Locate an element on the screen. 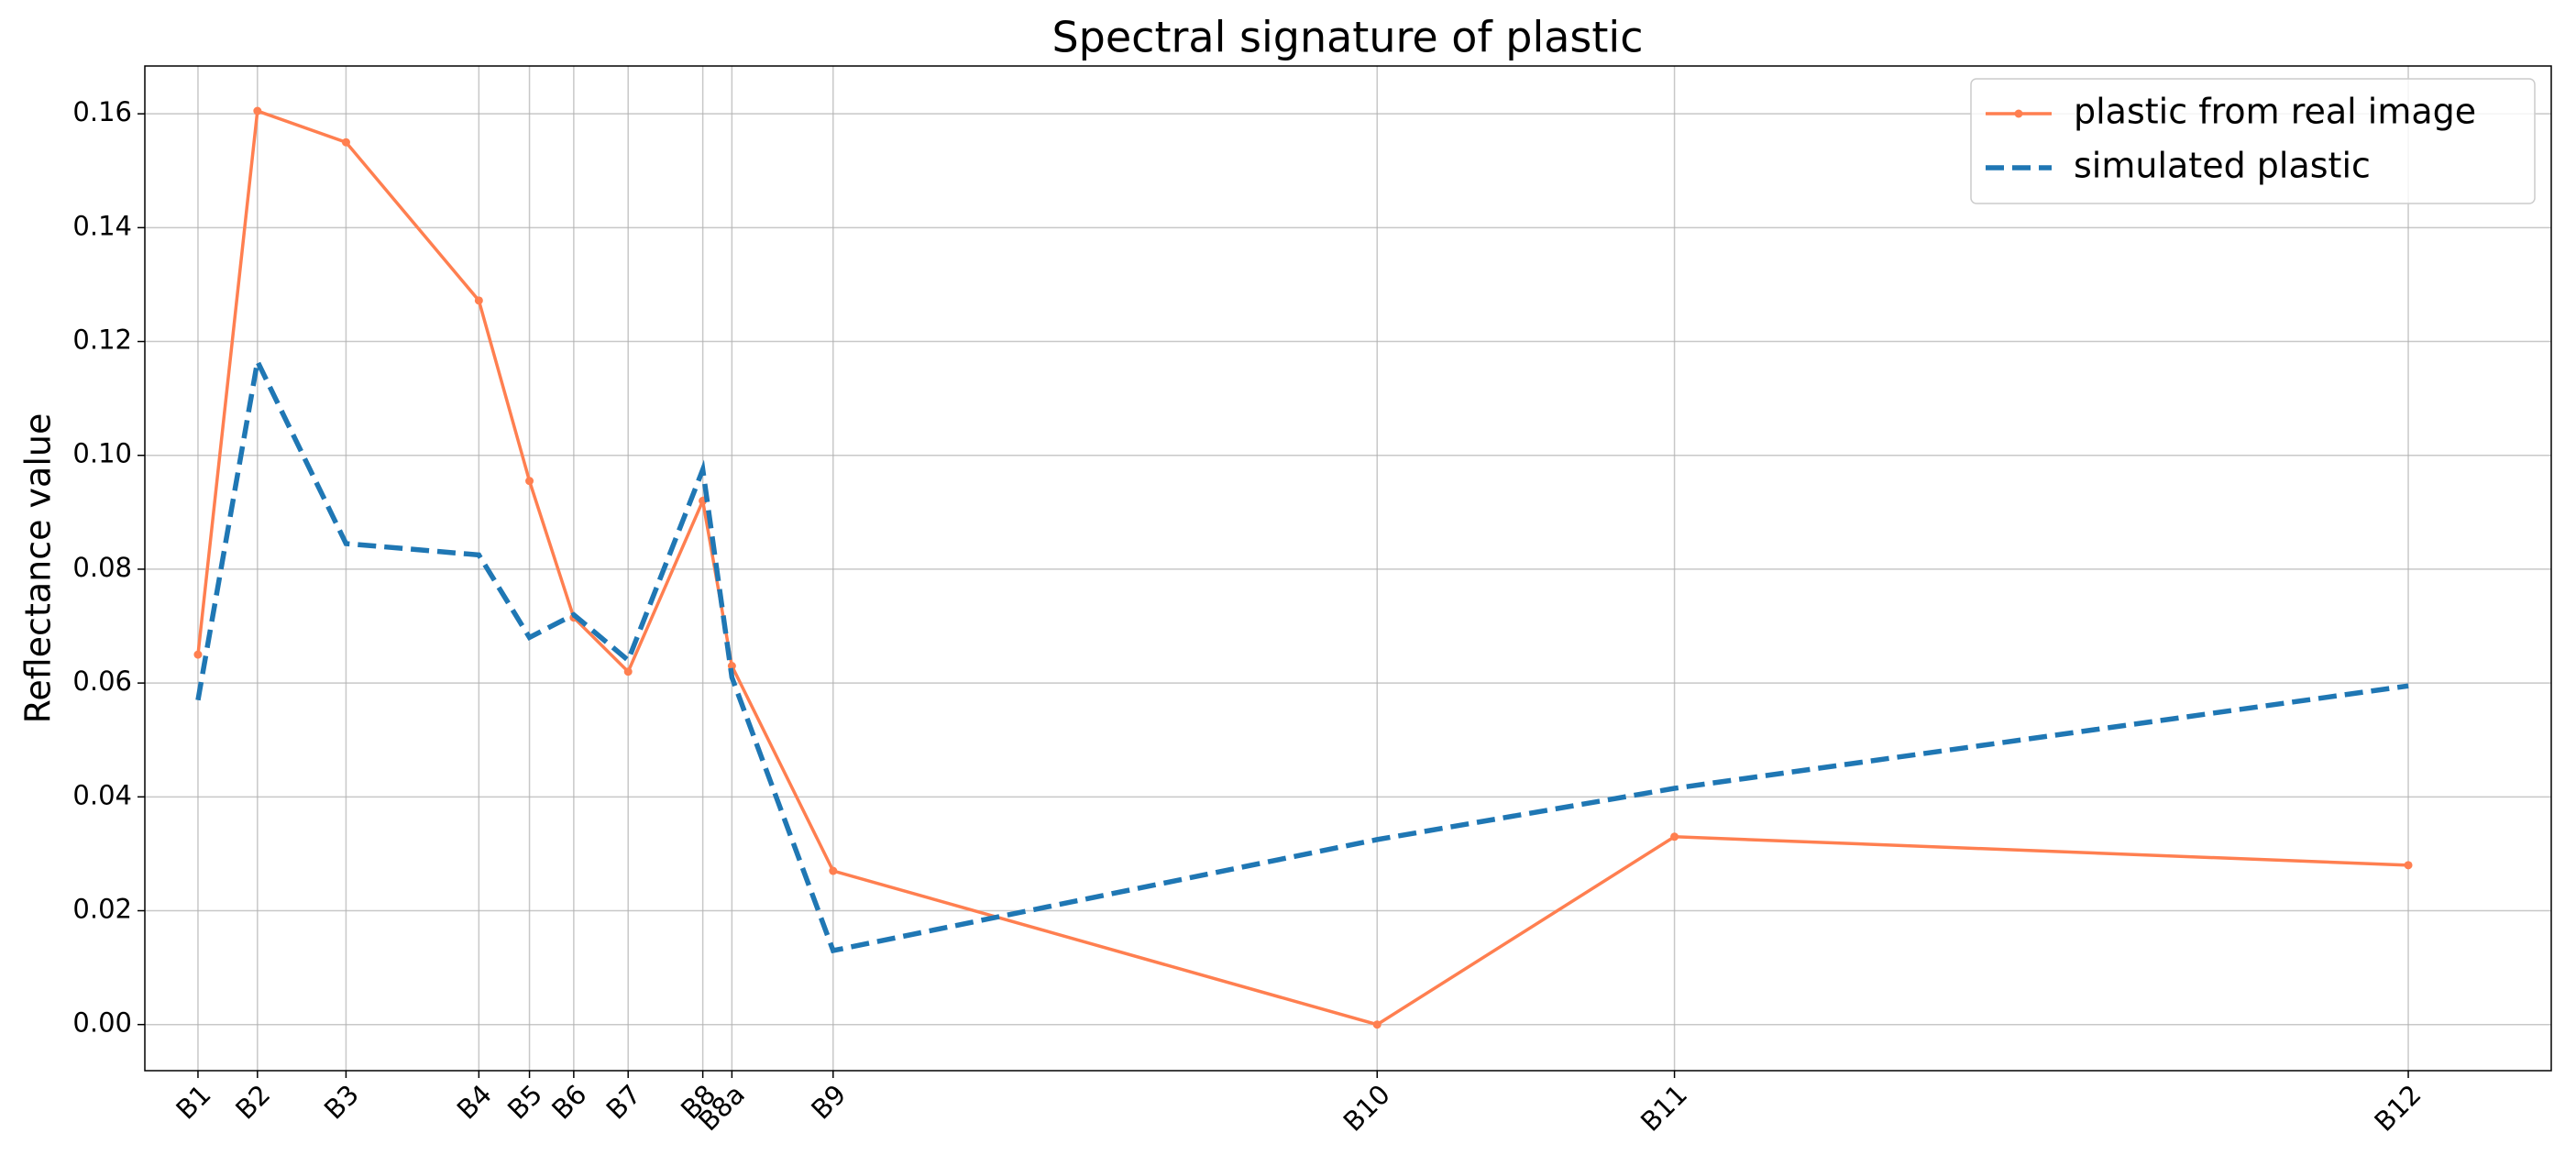 The image size is (2576, 1166). y-tick-label: 0.14 is located at coordinates (102, 225).